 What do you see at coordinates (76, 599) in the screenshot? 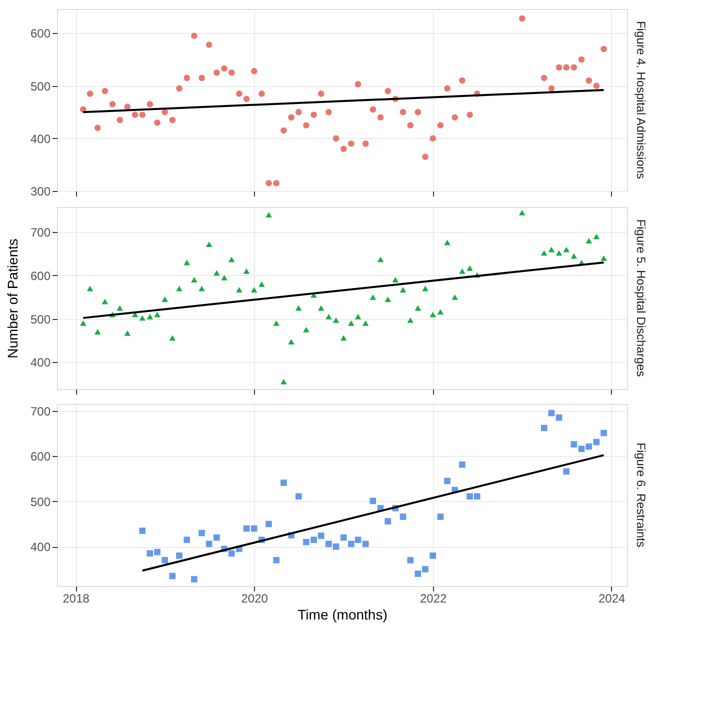
I see `x-tick-label: 2018` at bounding box center [76, 599].